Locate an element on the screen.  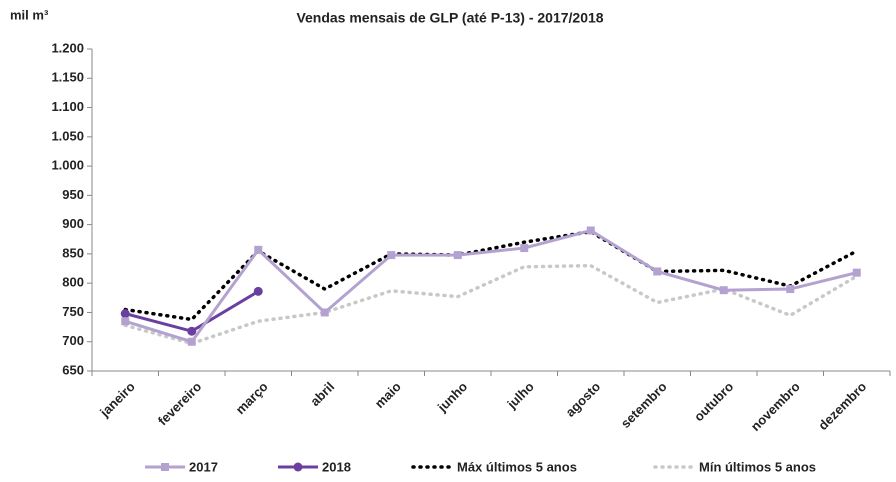
x-tick-label: janeiro is located at coordinates (116, 399).